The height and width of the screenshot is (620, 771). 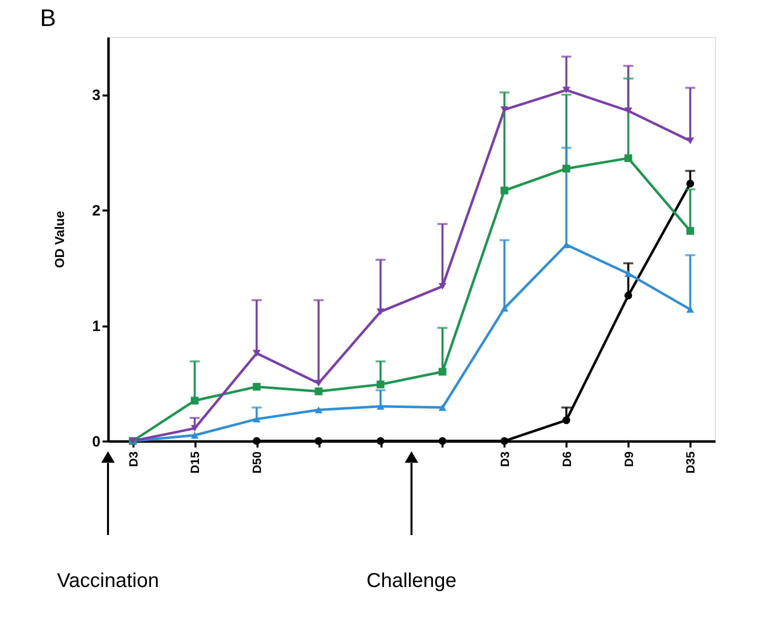 What do you see at coordinates (411, 581) in the screenshot?
I see `text: Challenge` at bounding box center [411, 581].